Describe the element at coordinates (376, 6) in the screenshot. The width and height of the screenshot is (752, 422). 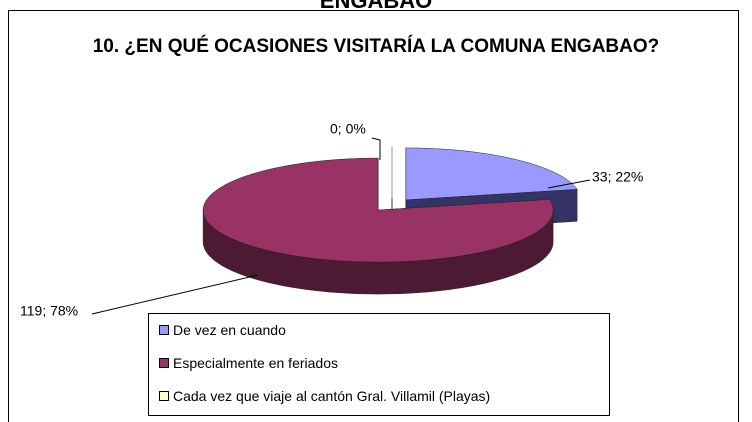
I see `cropped-heading: ENGABAO` at that location.